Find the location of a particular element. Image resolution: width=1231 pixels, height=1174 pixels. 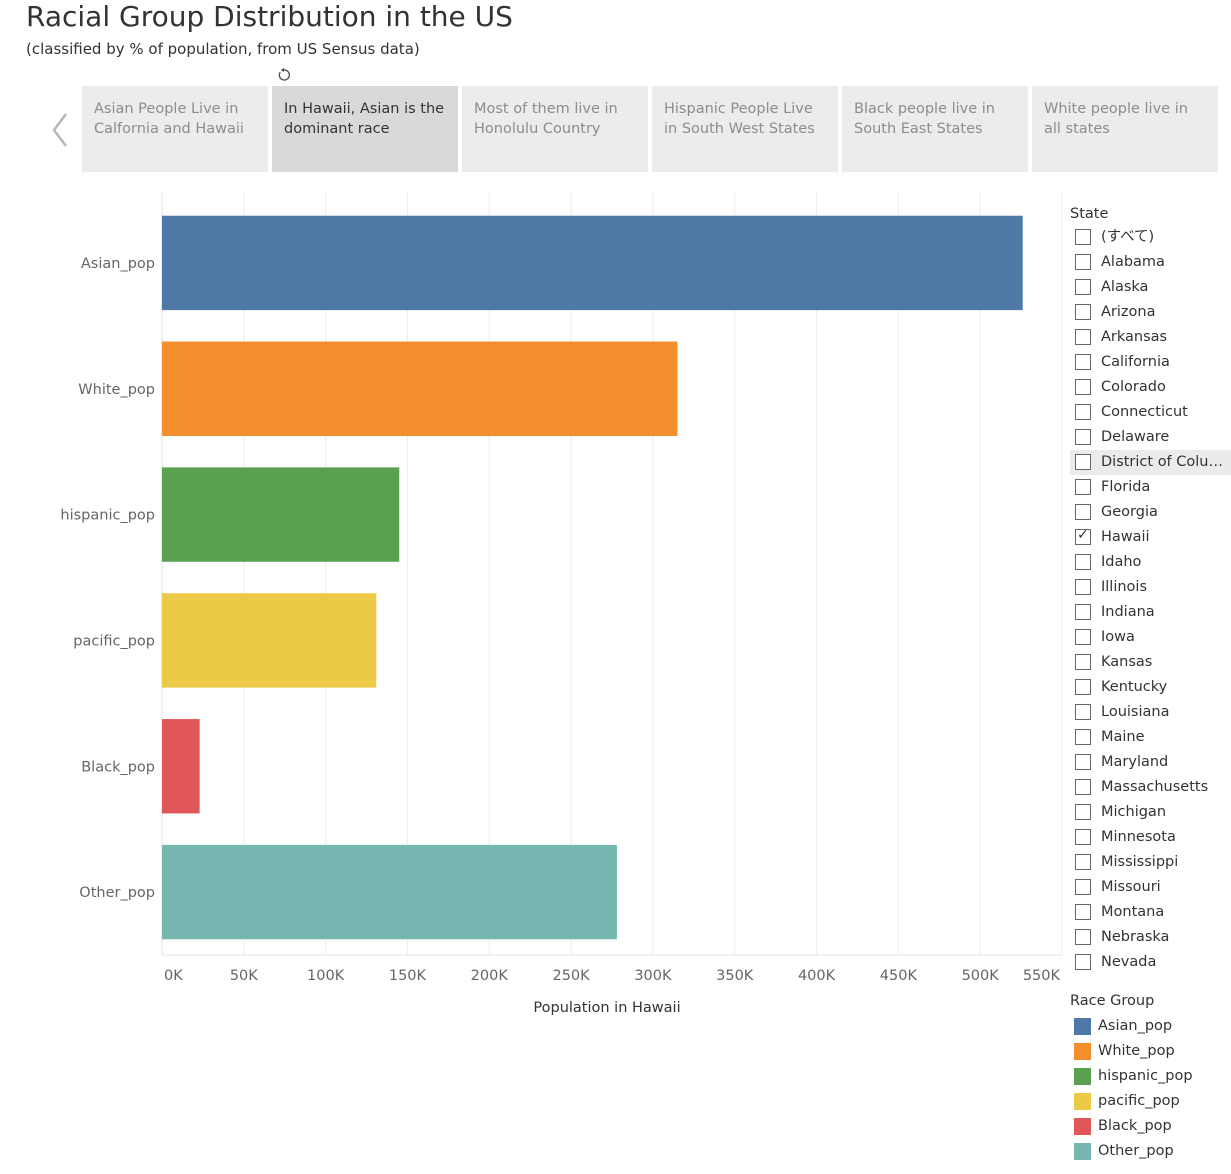

state-filter-label: Kentucky is located at coordinates (1134, 687).